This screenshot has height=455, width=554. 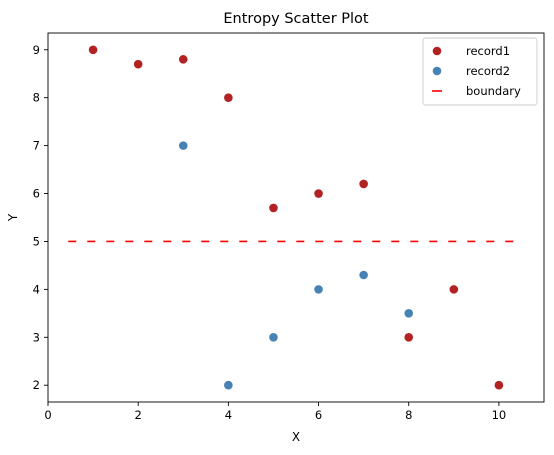 I want to click on x-tick-label: 8, so click(x=408, y=415).